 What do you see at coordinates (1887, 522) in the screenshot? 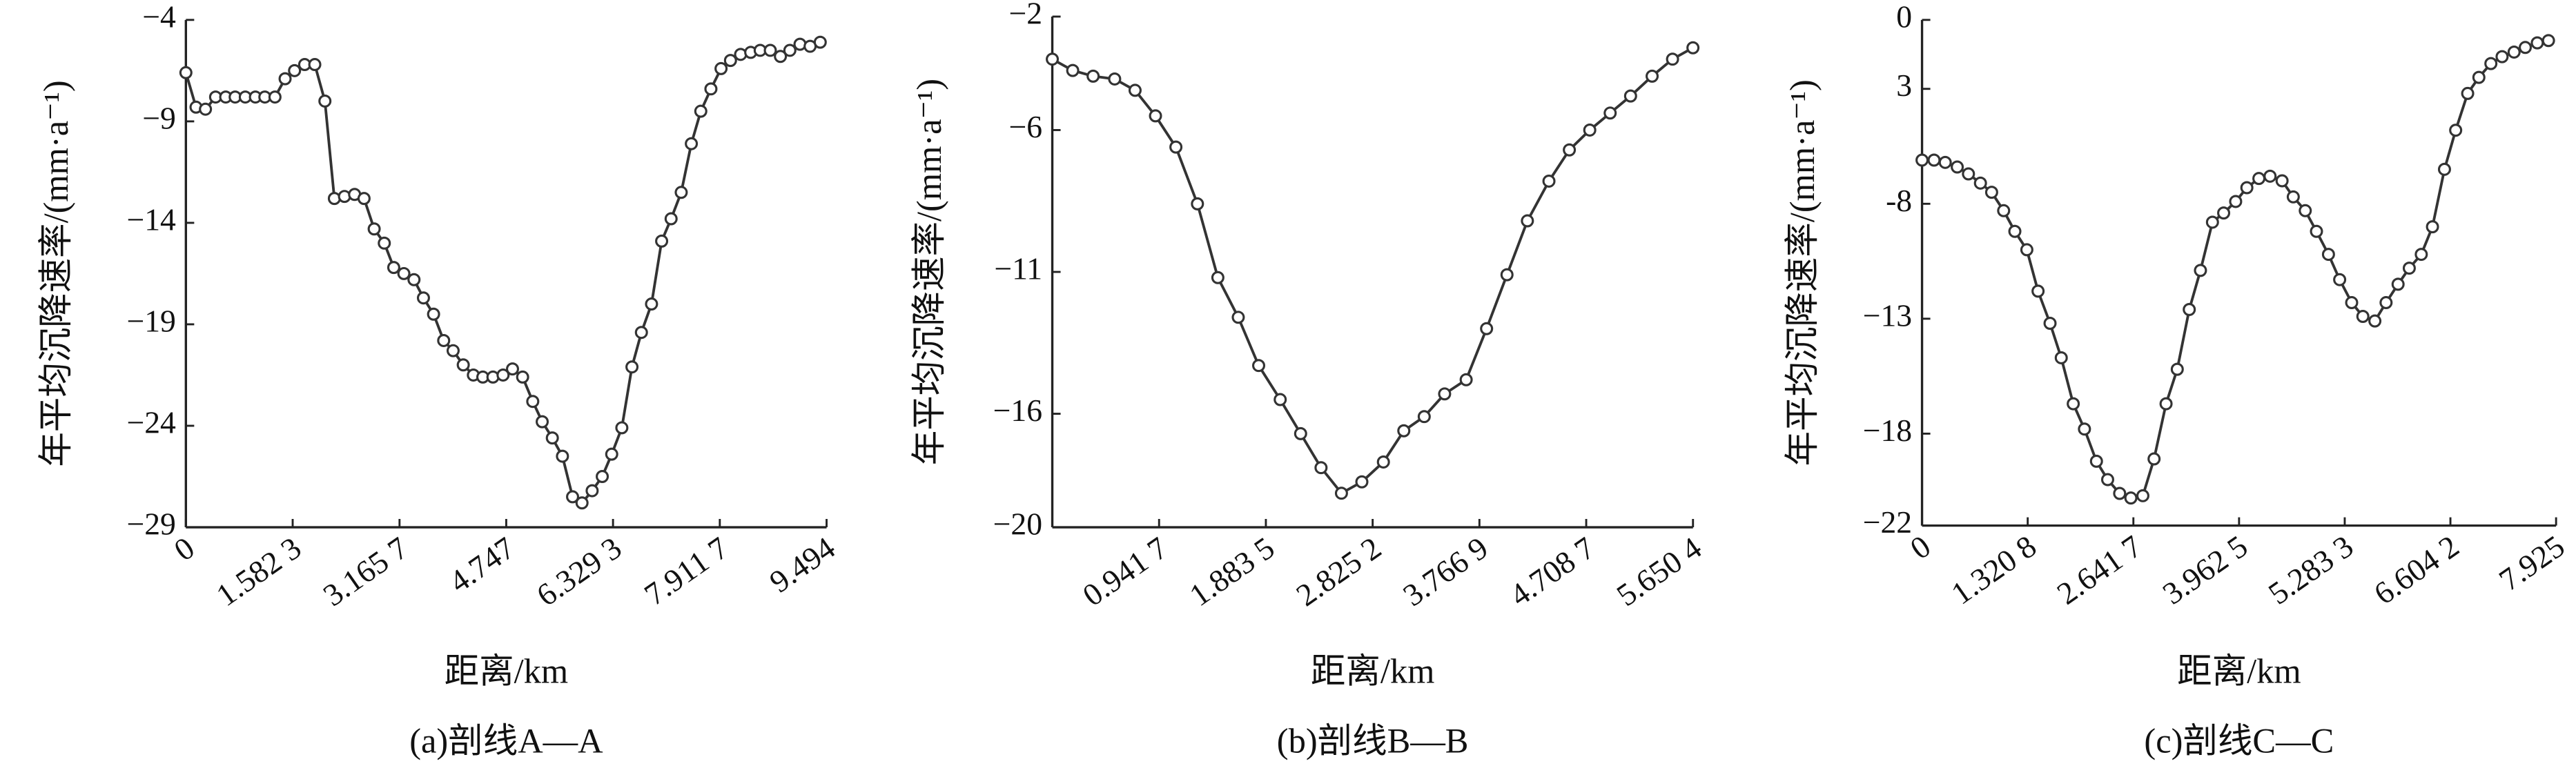
I see `y-tick-label: −22` at bounding box center [1887, 522].